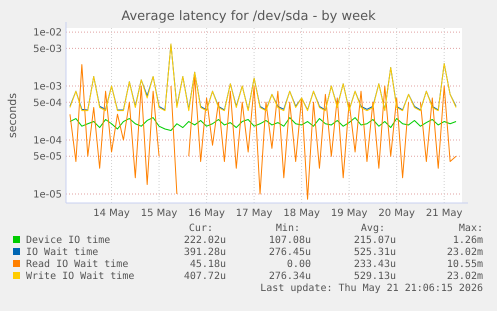 This screenshot has width=497, height=311. I want to click on text: 1.26m, so click(467, 240).